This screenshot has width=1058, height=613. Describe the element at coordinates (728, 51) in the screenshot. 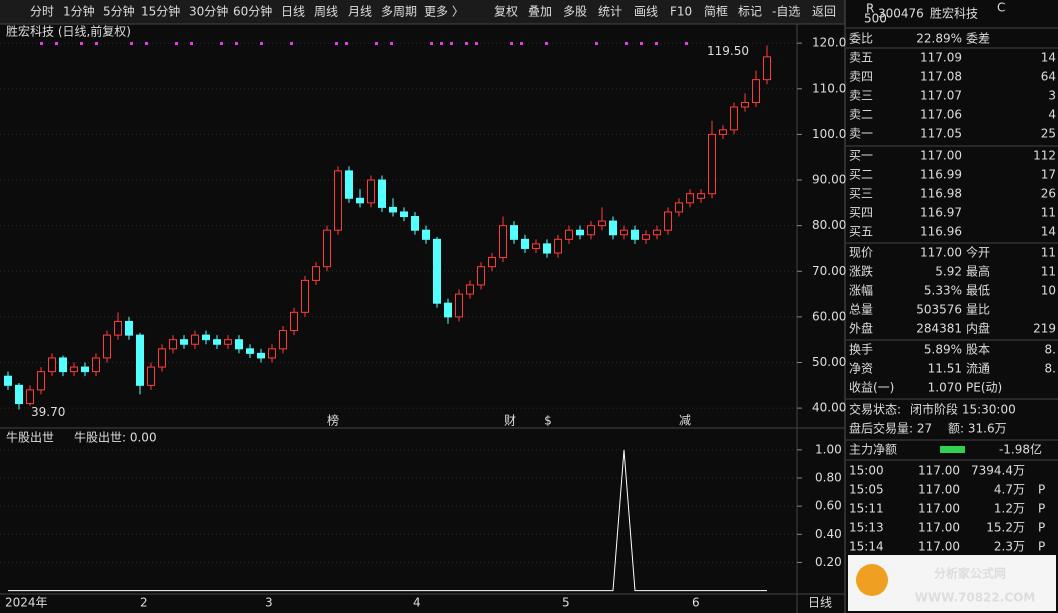

I see `high-label: 119.50` at that location.